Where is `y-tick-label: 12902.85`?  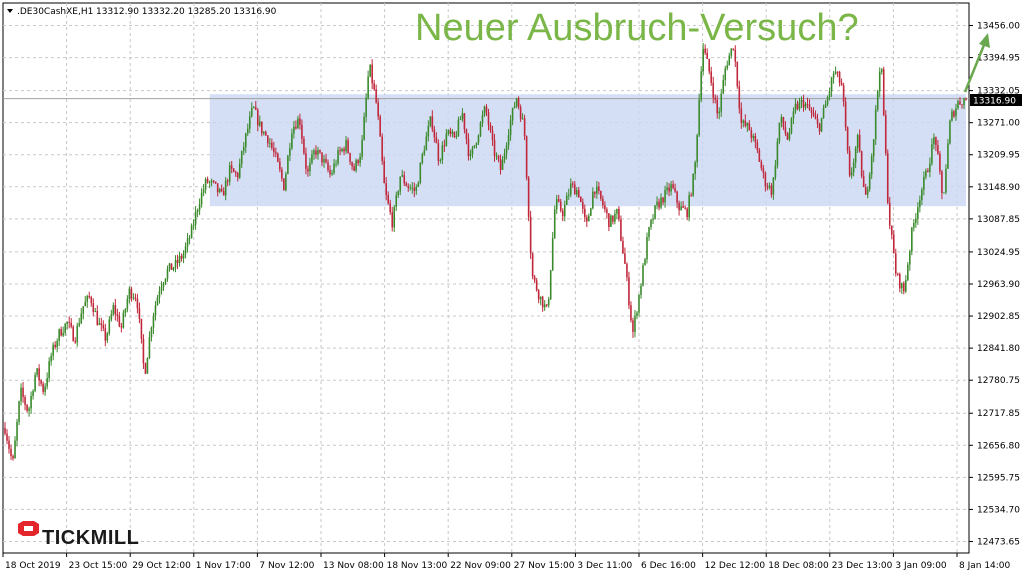
y-tick-label: 12902.85 is located at coordinates (998, 317).